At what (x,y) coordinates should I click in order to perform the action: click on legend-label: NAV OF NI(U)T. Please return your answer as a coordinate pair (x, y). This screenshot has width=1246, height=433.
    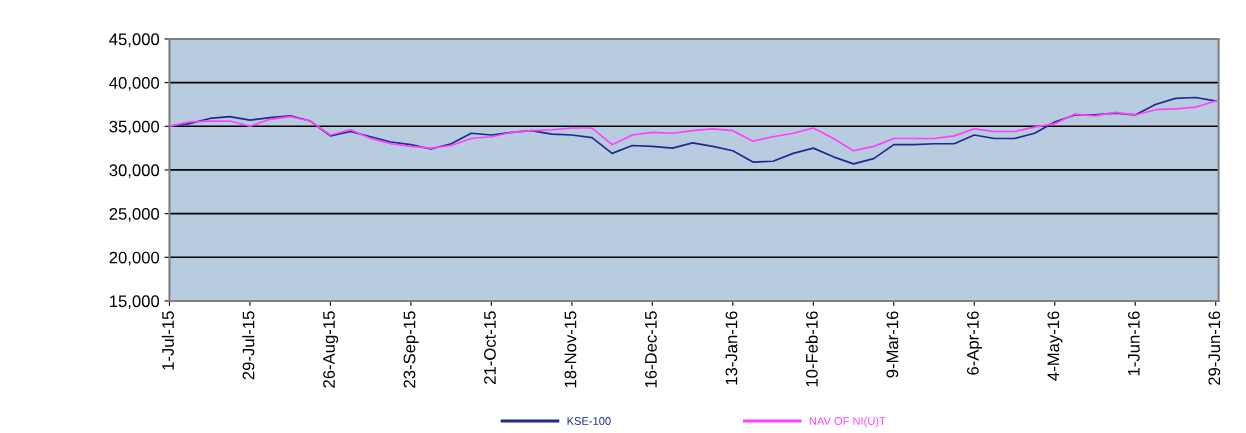
    Looking at the image, I should click on (847, 422).